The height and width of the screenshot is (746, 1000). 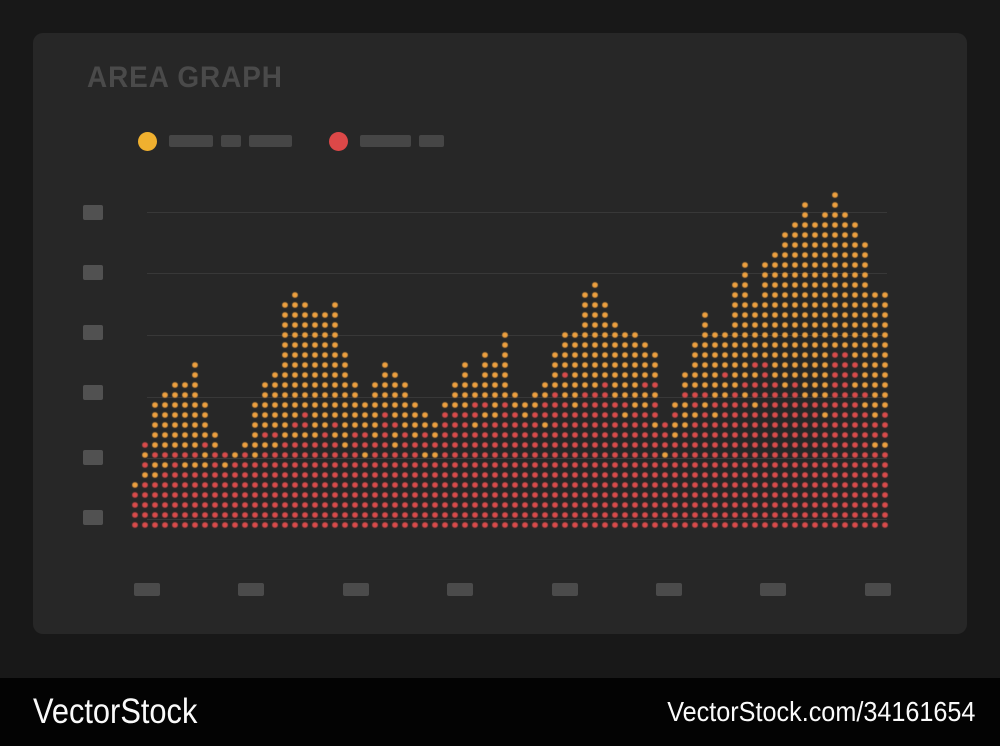 What do you see at coordinates (500, 712) in the screenshot?
I see `watermark-bar: VectorStock VectorStock.com/34161654` at bounding box center [500, 712].